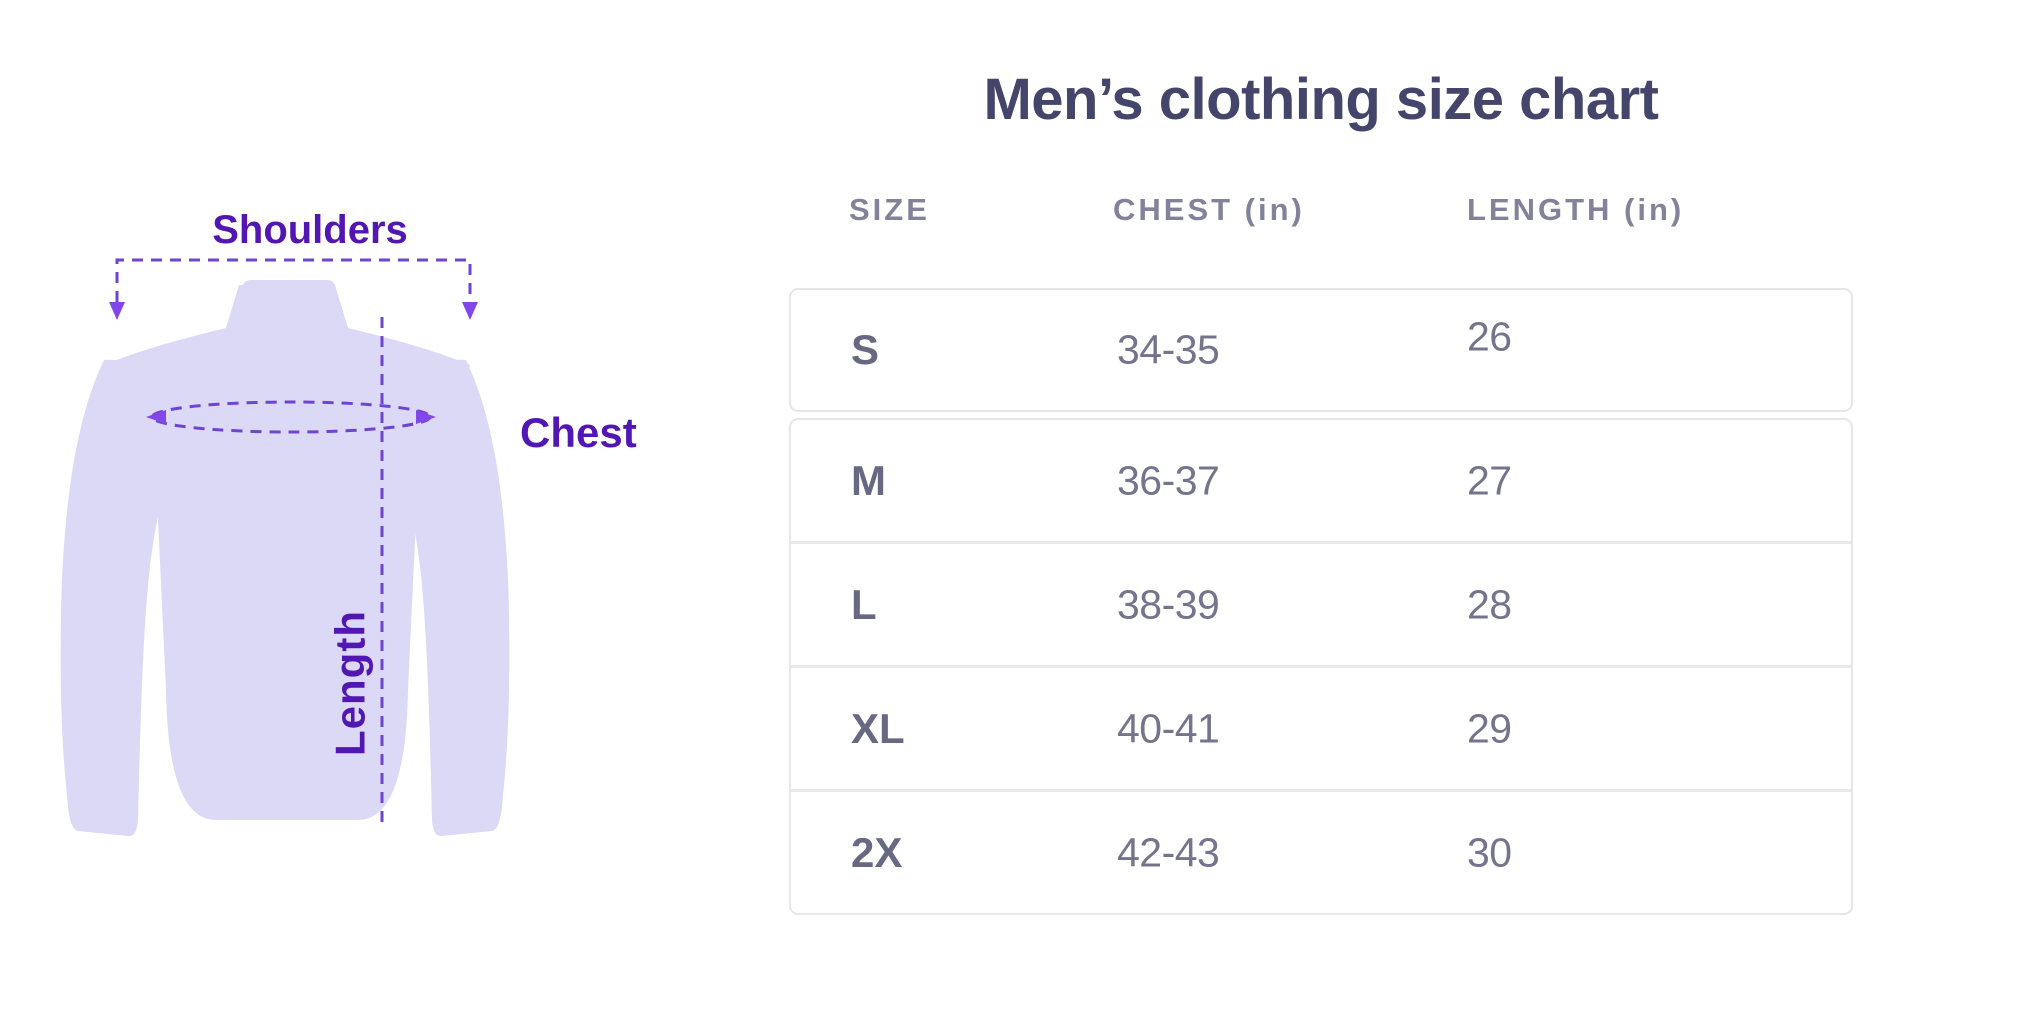 This screenshot has height=1020, width=2032. Describe the element at coordinates (1489, 852) in the screenshot. I see `length-value: 30` at that location.